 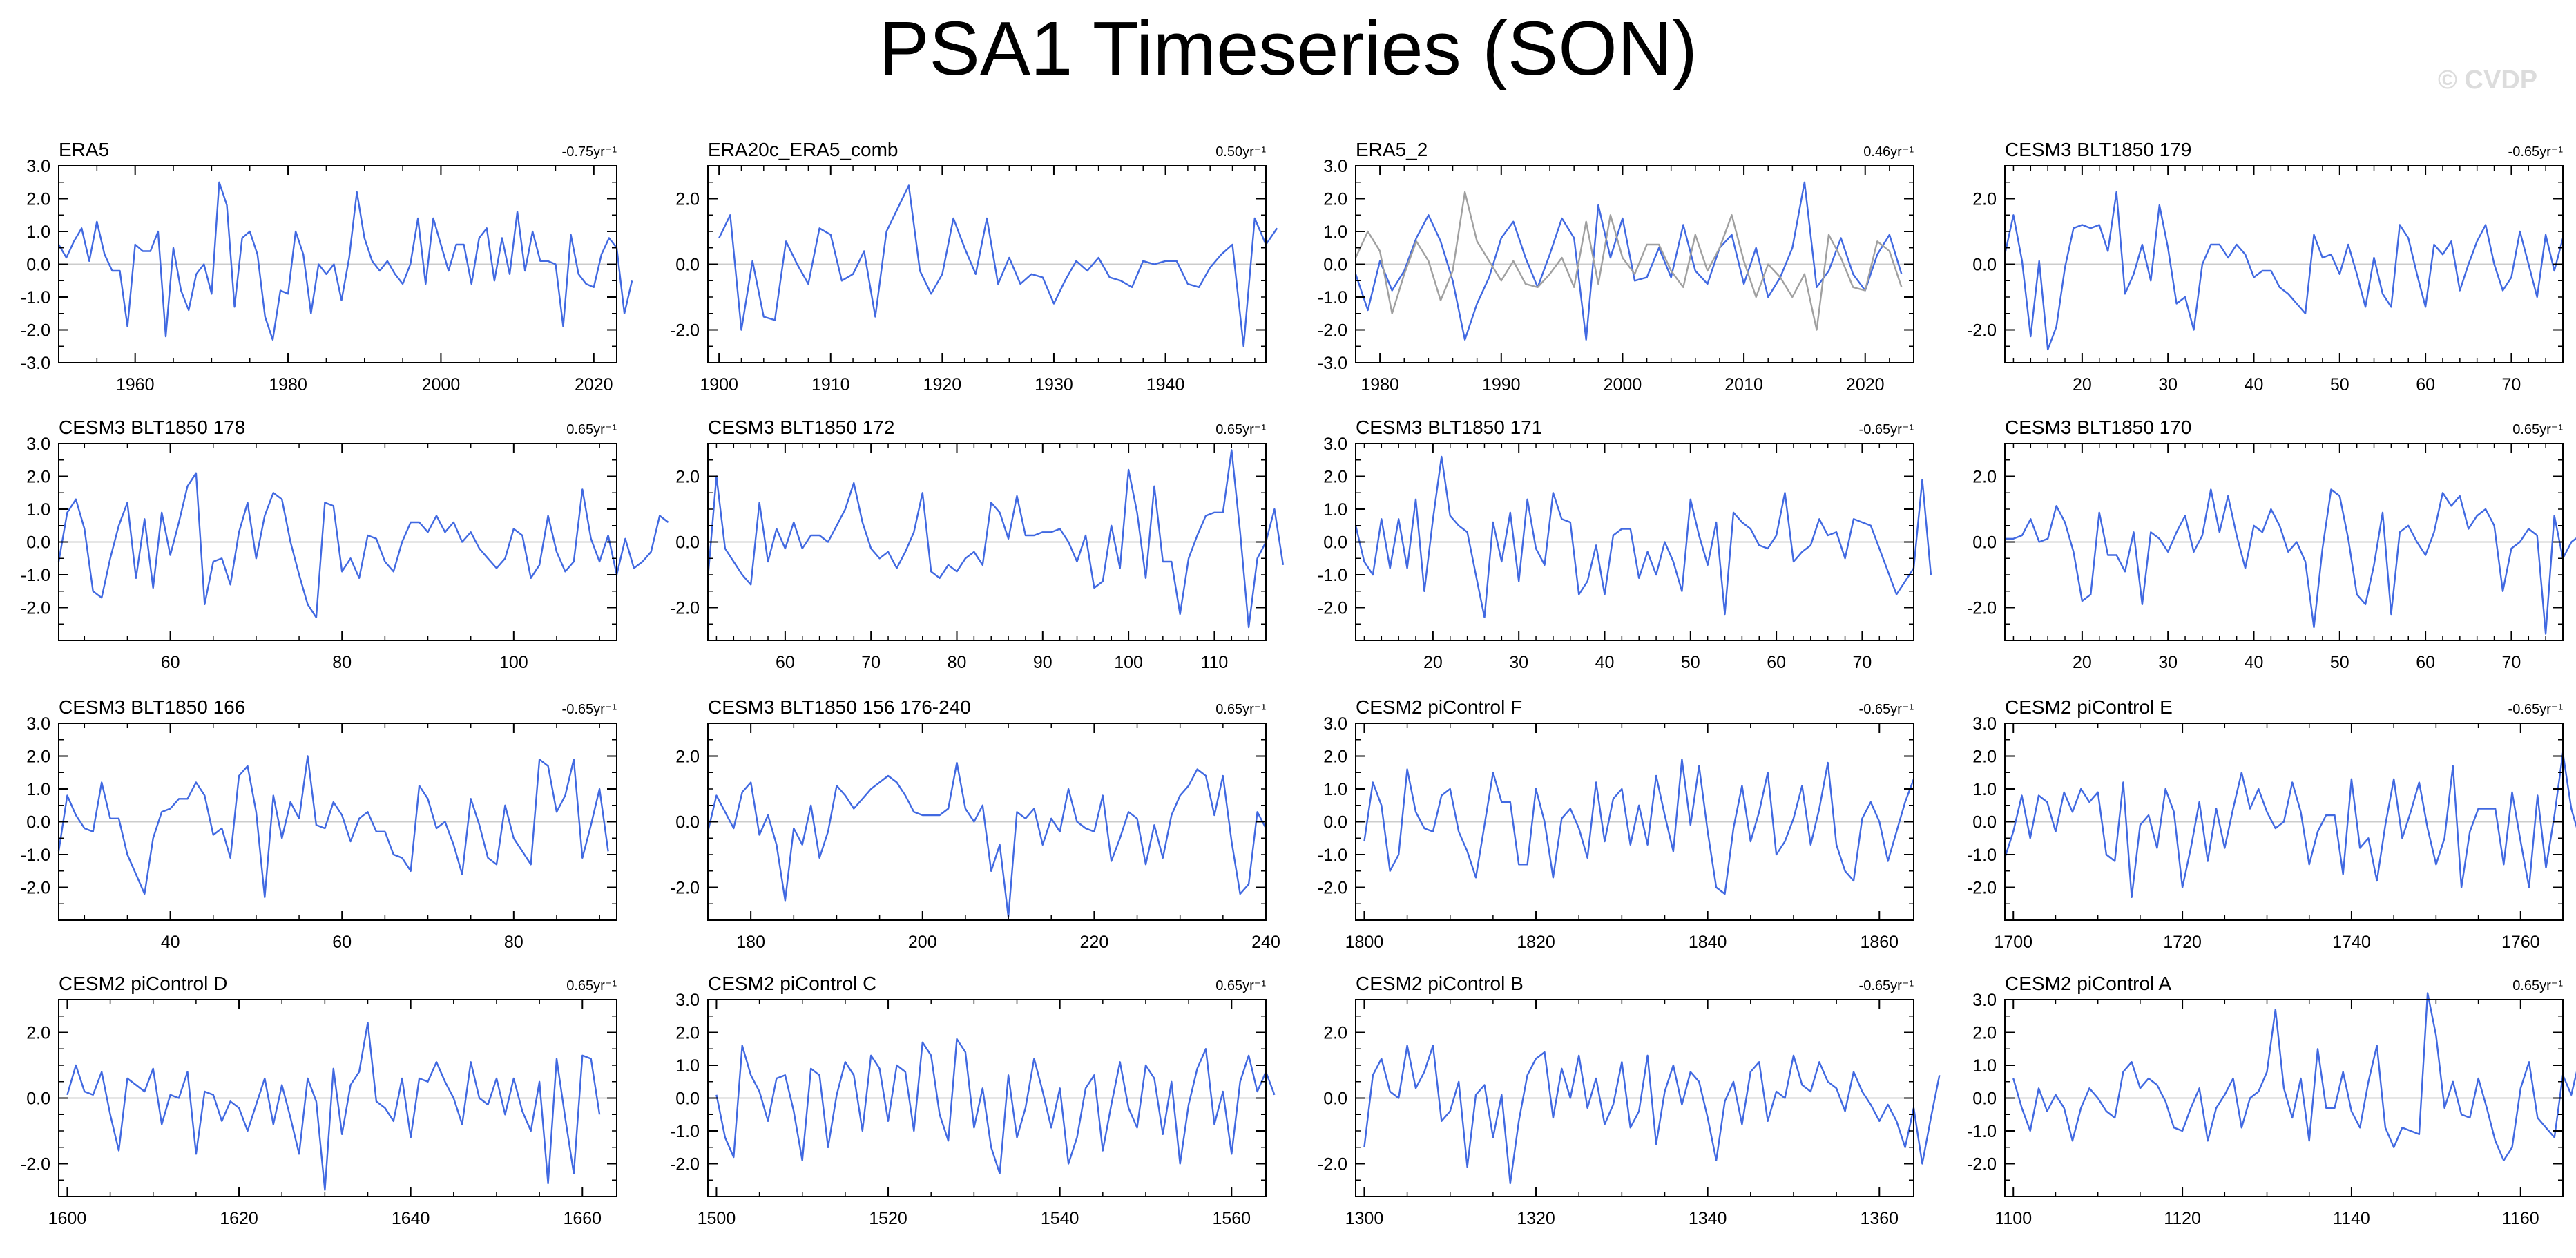 I want to click on x-tick-label: 1620, so click(x=239, y=1218).